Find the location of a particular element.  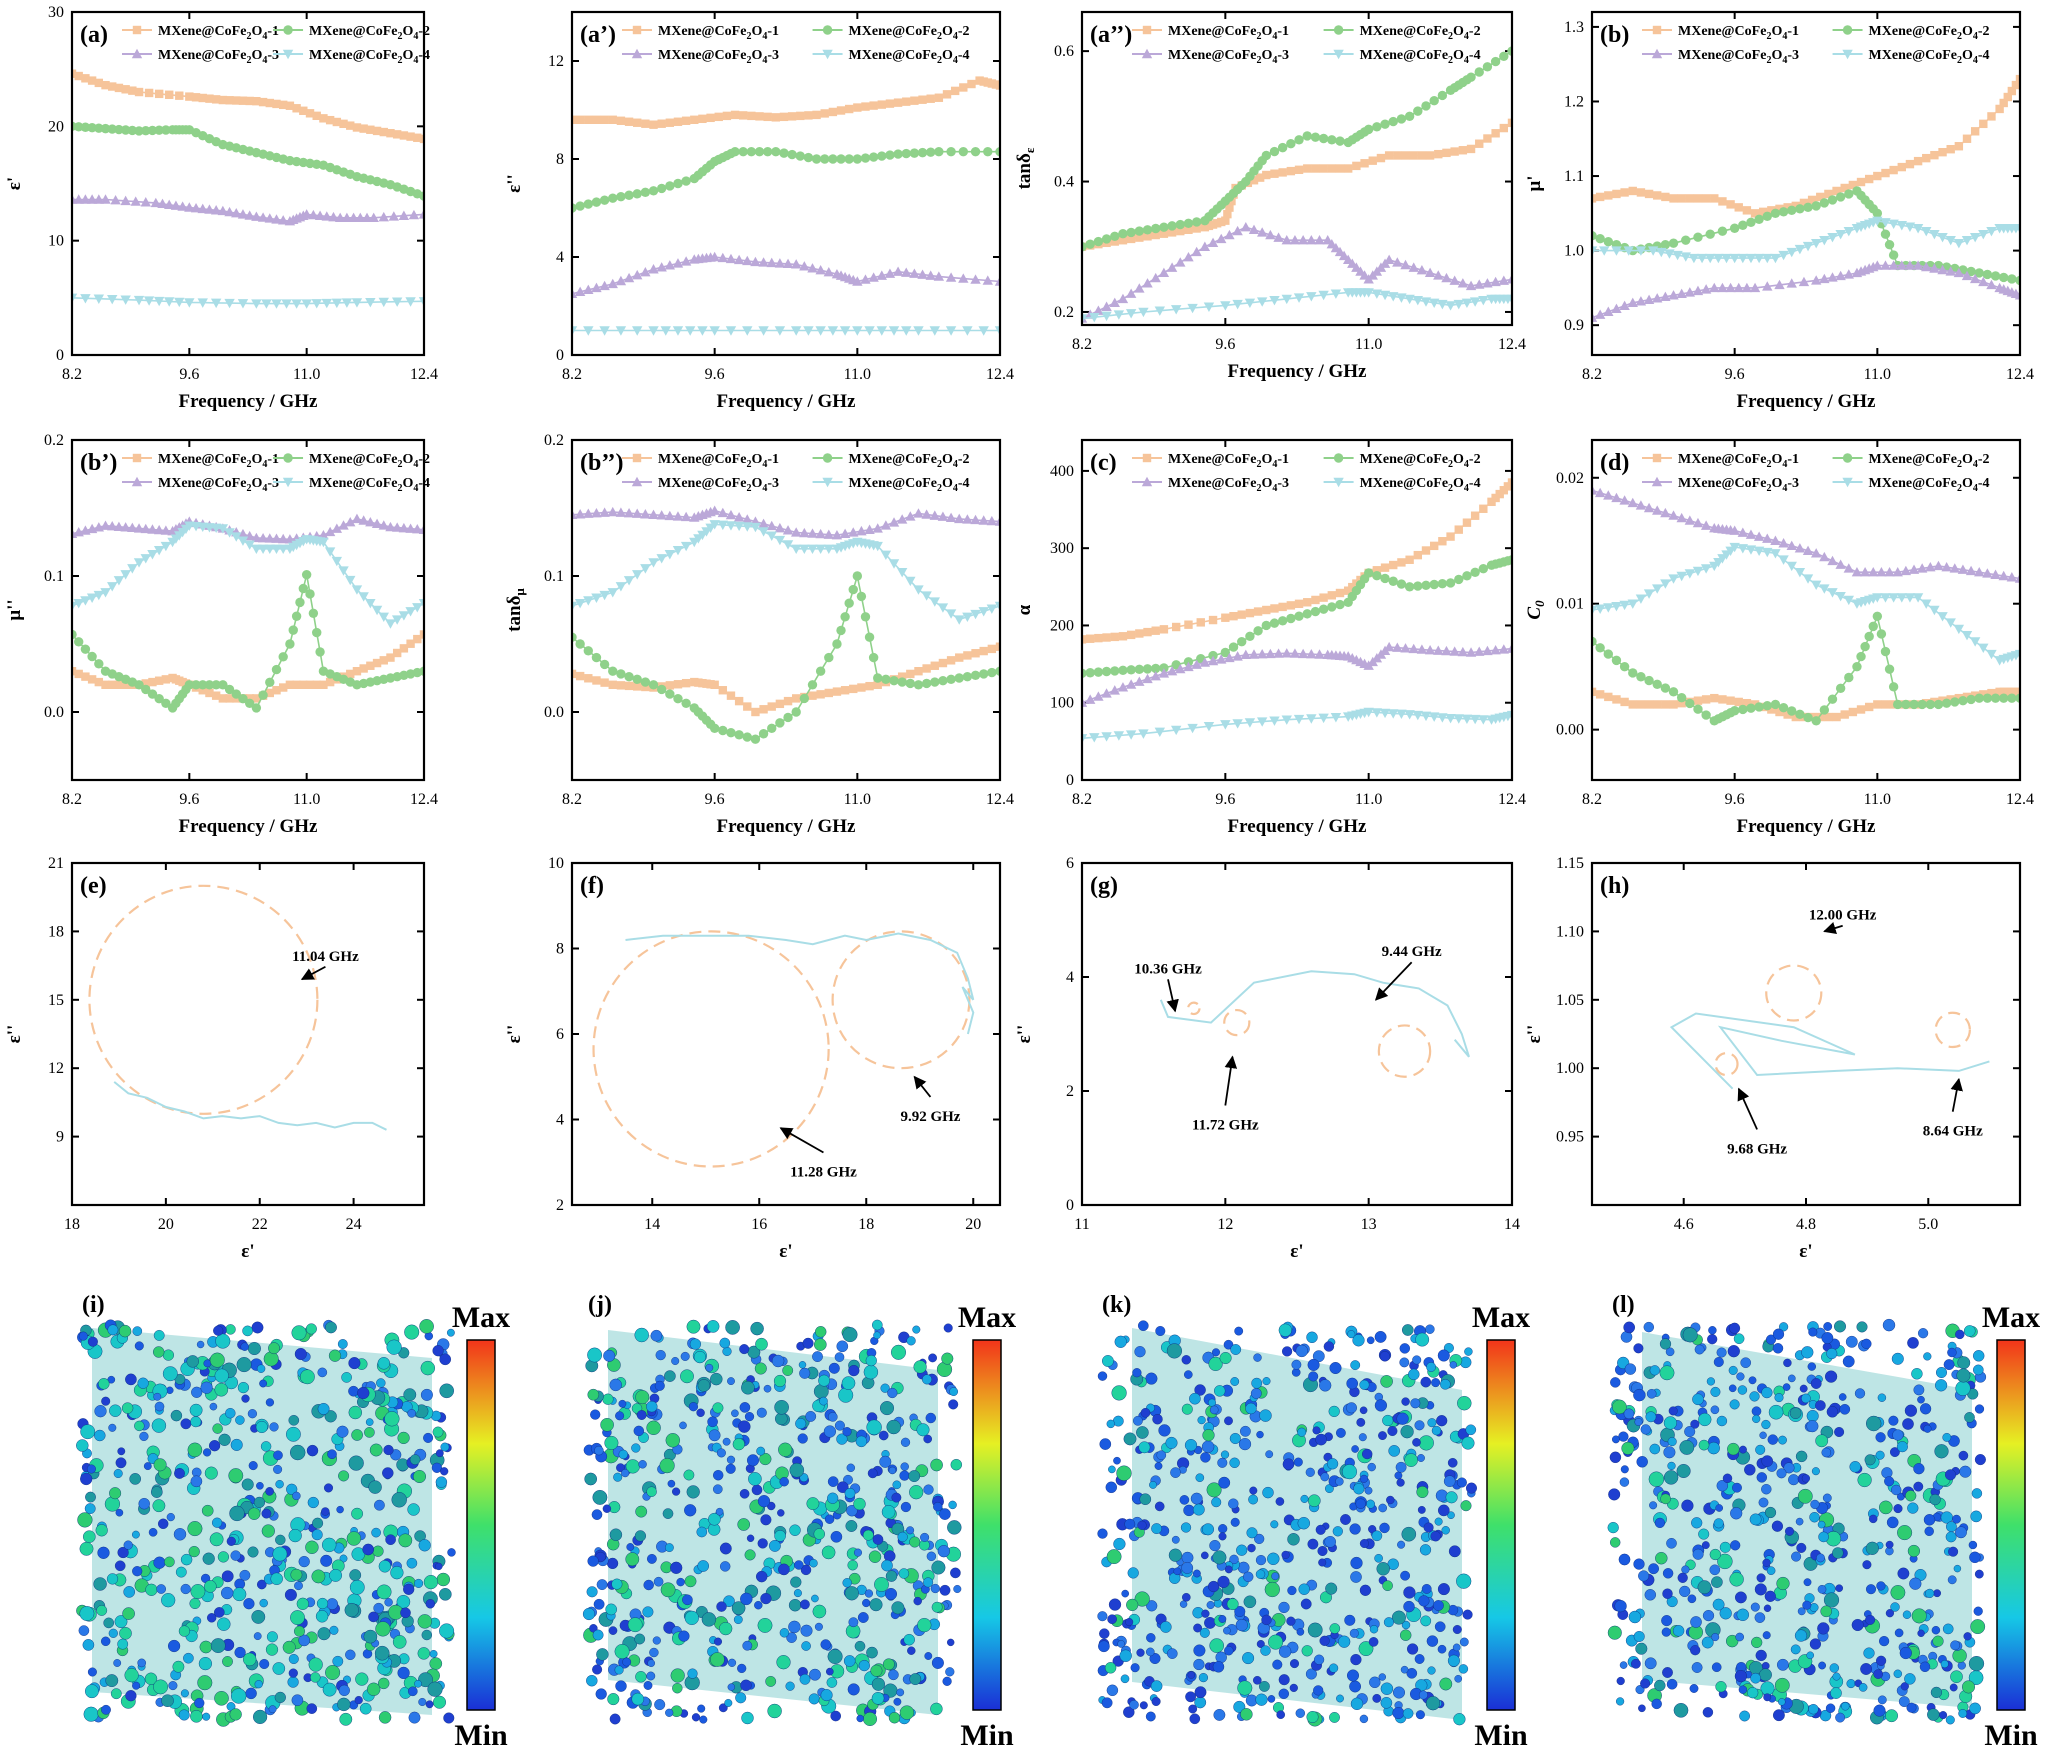

panel-label: (j) is located at coordinates (600, 1305).